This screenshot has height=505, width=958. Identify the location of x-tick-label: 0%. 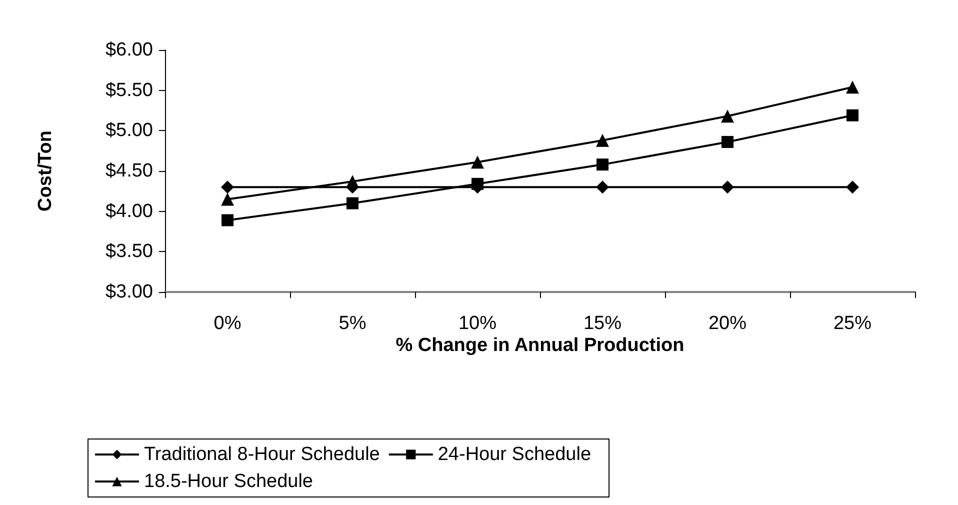
(228, 323).